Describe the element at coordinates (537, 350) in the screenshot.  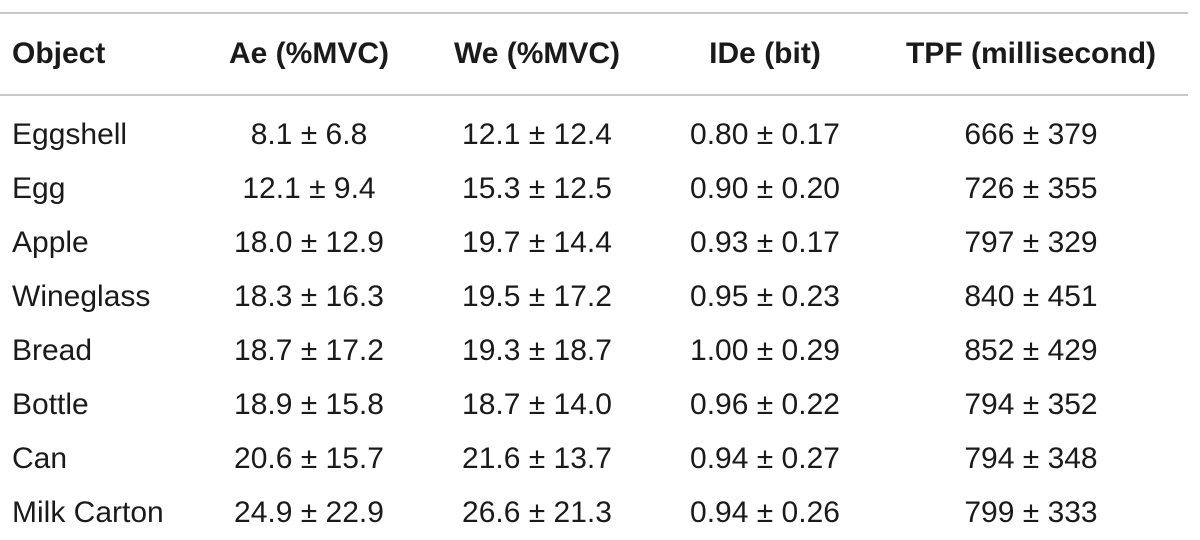
I see `cell-we: 19.3 ± 18.7` at that location.